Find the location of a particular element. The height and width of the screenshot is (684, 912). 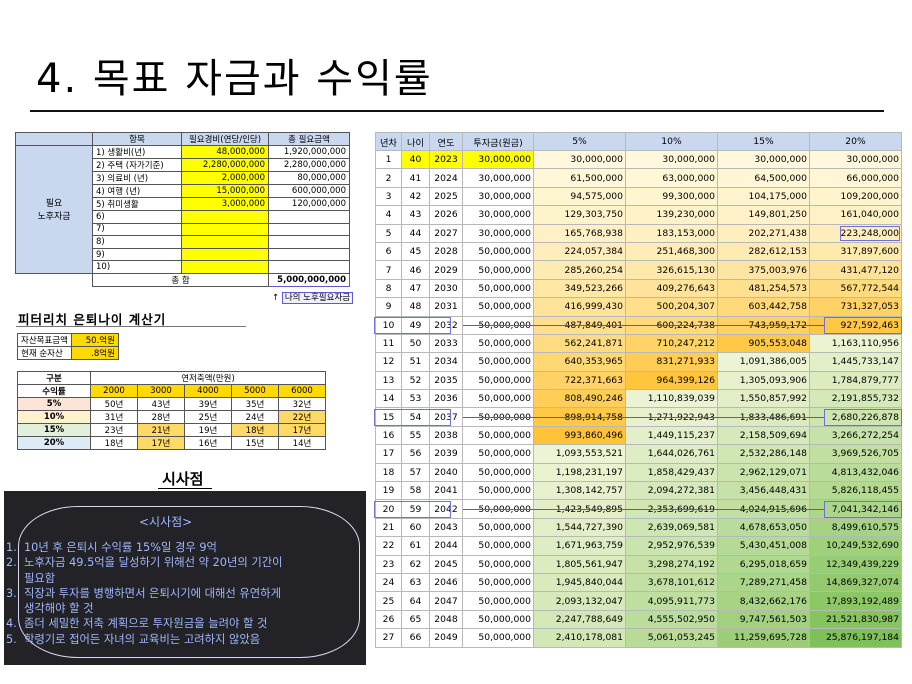

years-row: 15% 23년 21년 19년 18년 17년 is located at coordinates (171, 430).